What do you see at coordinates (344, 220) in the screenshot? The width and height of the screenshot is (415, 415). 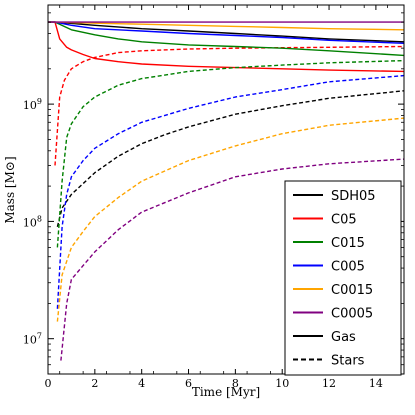 I see `legend-label: C05` at bounding box center [344, 220].